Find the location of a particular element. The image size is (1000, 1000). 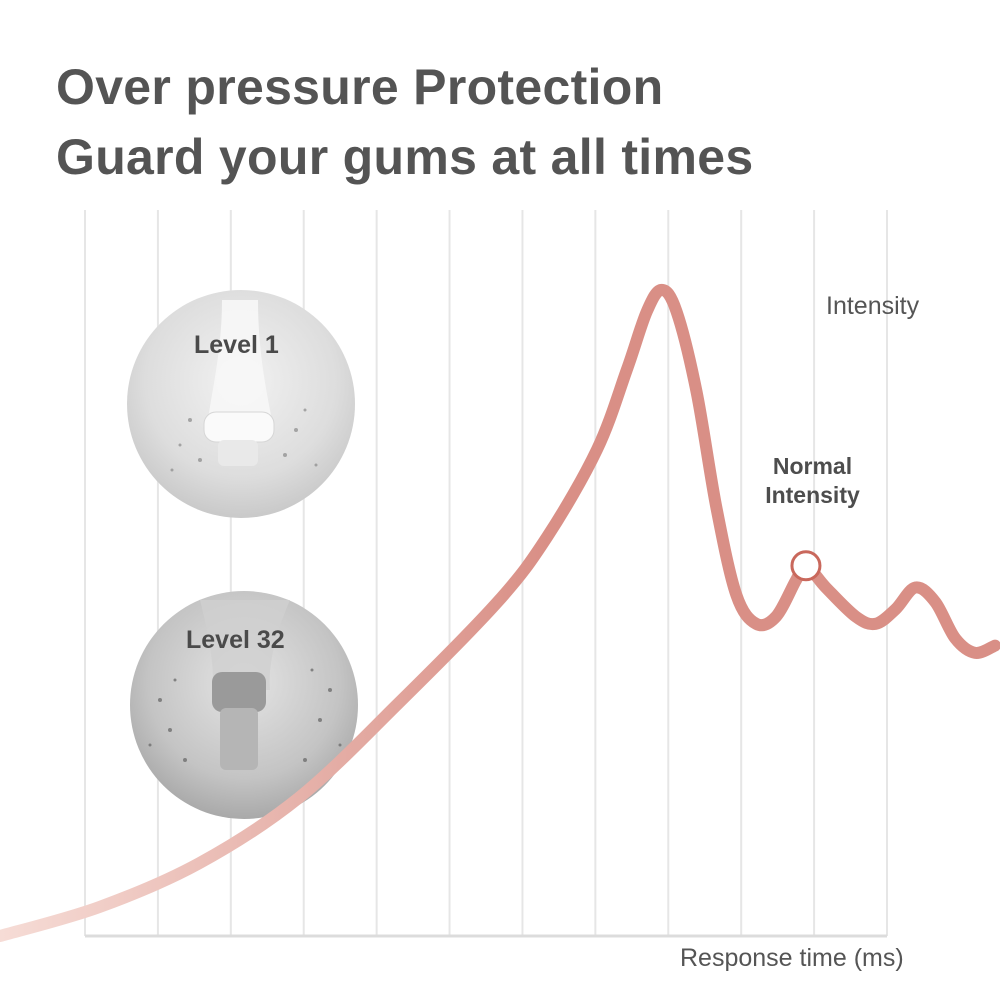

level-1-photo is located at coordinates (241, 404).